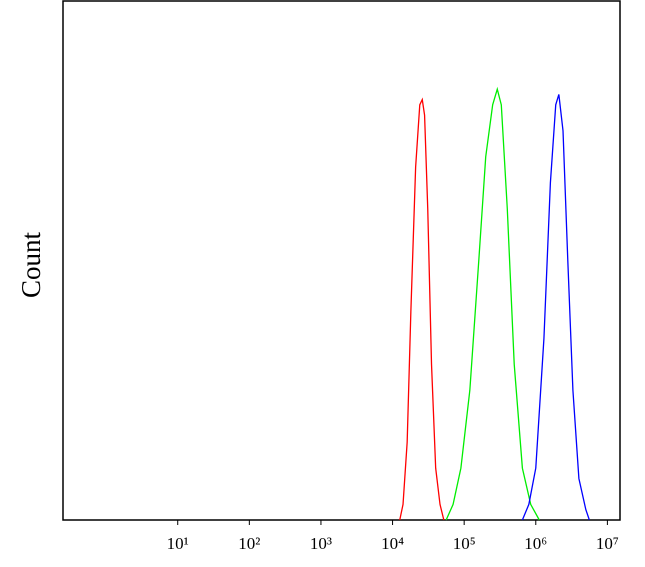 This screenshot has width=645, height=567. Describe the element at coordinates (321, 543) in the screenshot. I see `x-tick-label: 10³` at that location.